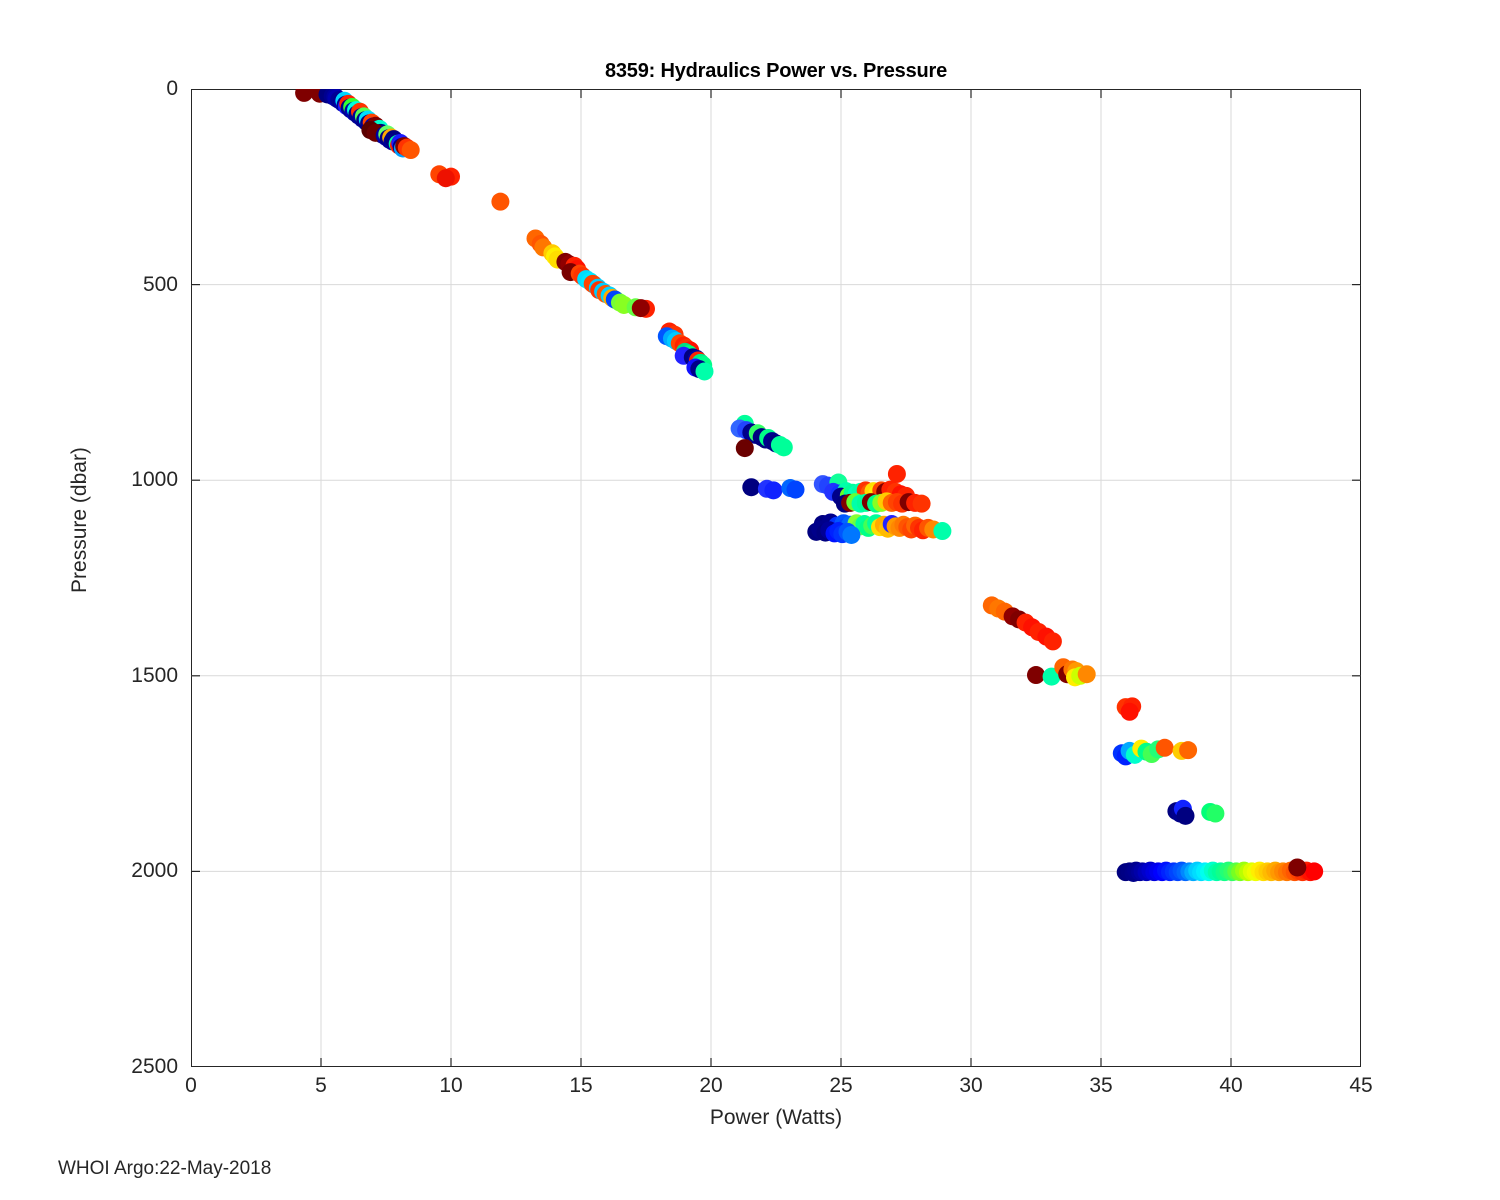 The image size is (1500, 1200). Describe the element at coordinates (776, 71) in the screenshot. I see `chart-title: 8359: Hydraulics Power vs. Pressure` at that location.